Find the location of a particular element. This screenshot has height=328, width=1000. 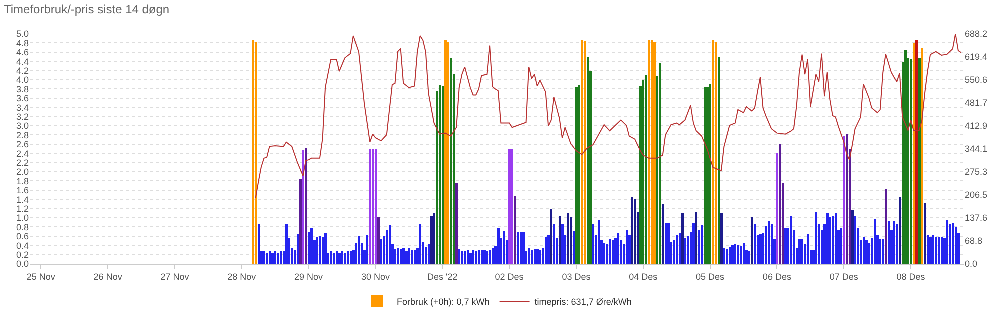

y2-tick-label: 481.7 is located at coordinates (976, 103).